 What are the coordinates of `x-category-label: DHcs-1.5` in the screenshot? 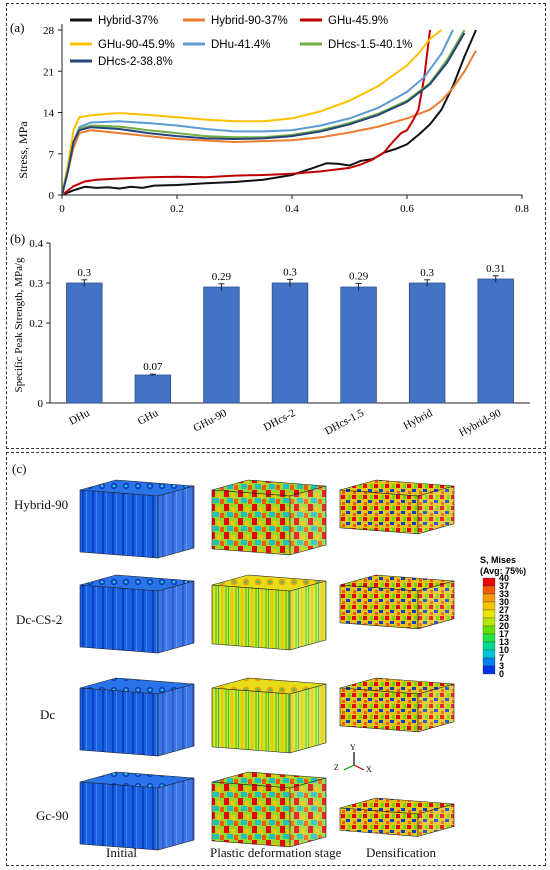 It's located at (345, 422).